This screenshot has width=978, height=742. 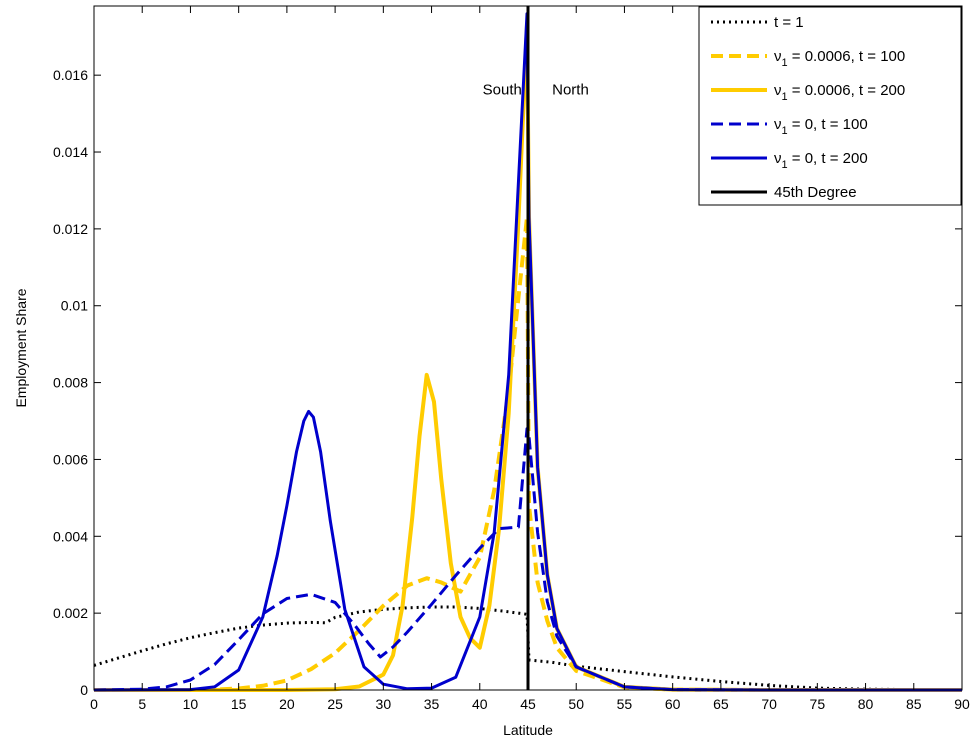 I want to click on y-tick-label: 0.012, so click(x=70, y=229).